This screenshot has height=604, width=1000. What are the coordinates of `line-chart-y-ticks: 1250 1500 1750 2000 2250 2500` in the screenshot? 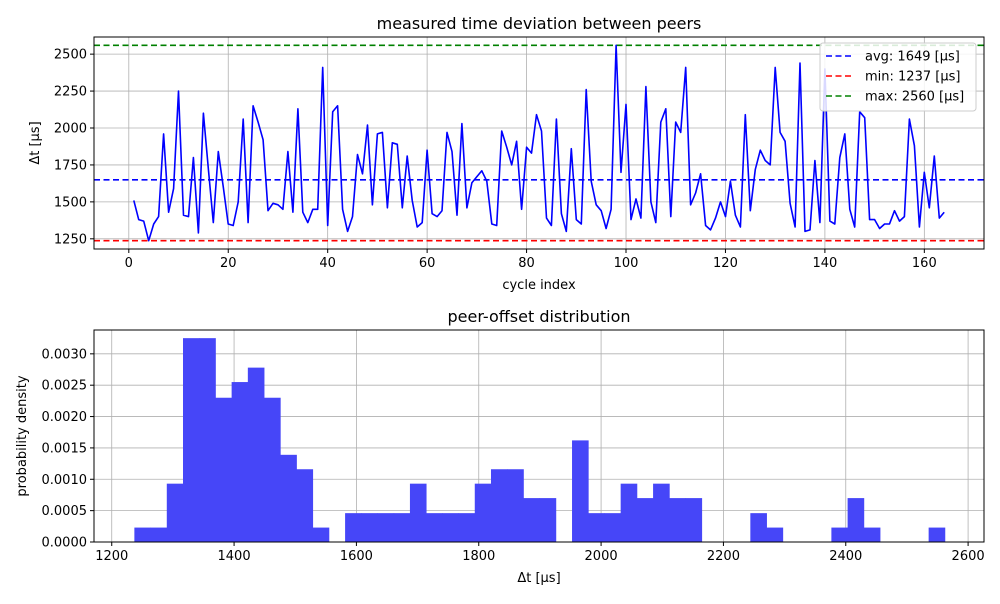 It's located at (74, 147).